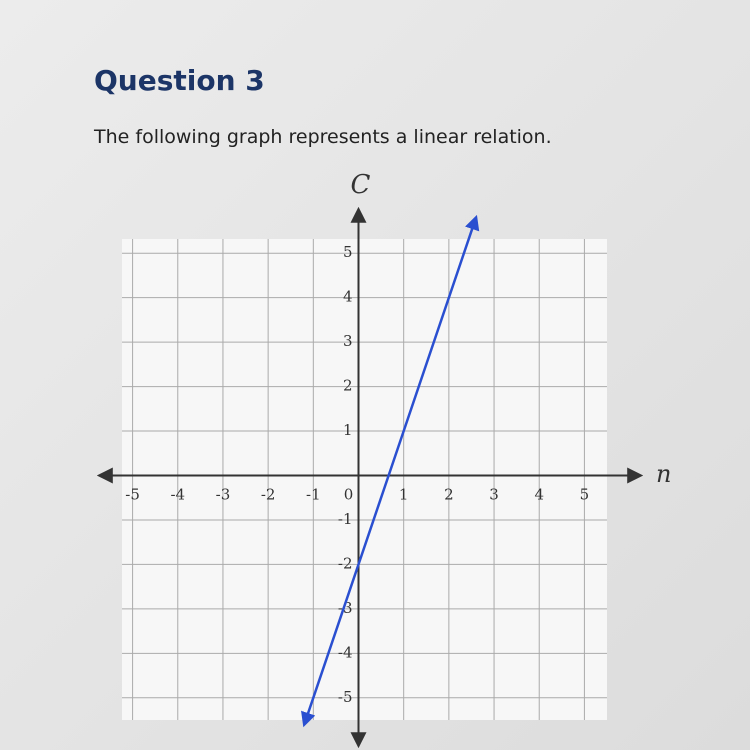 The height and width of the screenshot is (750, 750). What do you see at coordinates (349, 495) in the screenshot?
I see `x-tick-label: 0` at bounding box center [349, 495].